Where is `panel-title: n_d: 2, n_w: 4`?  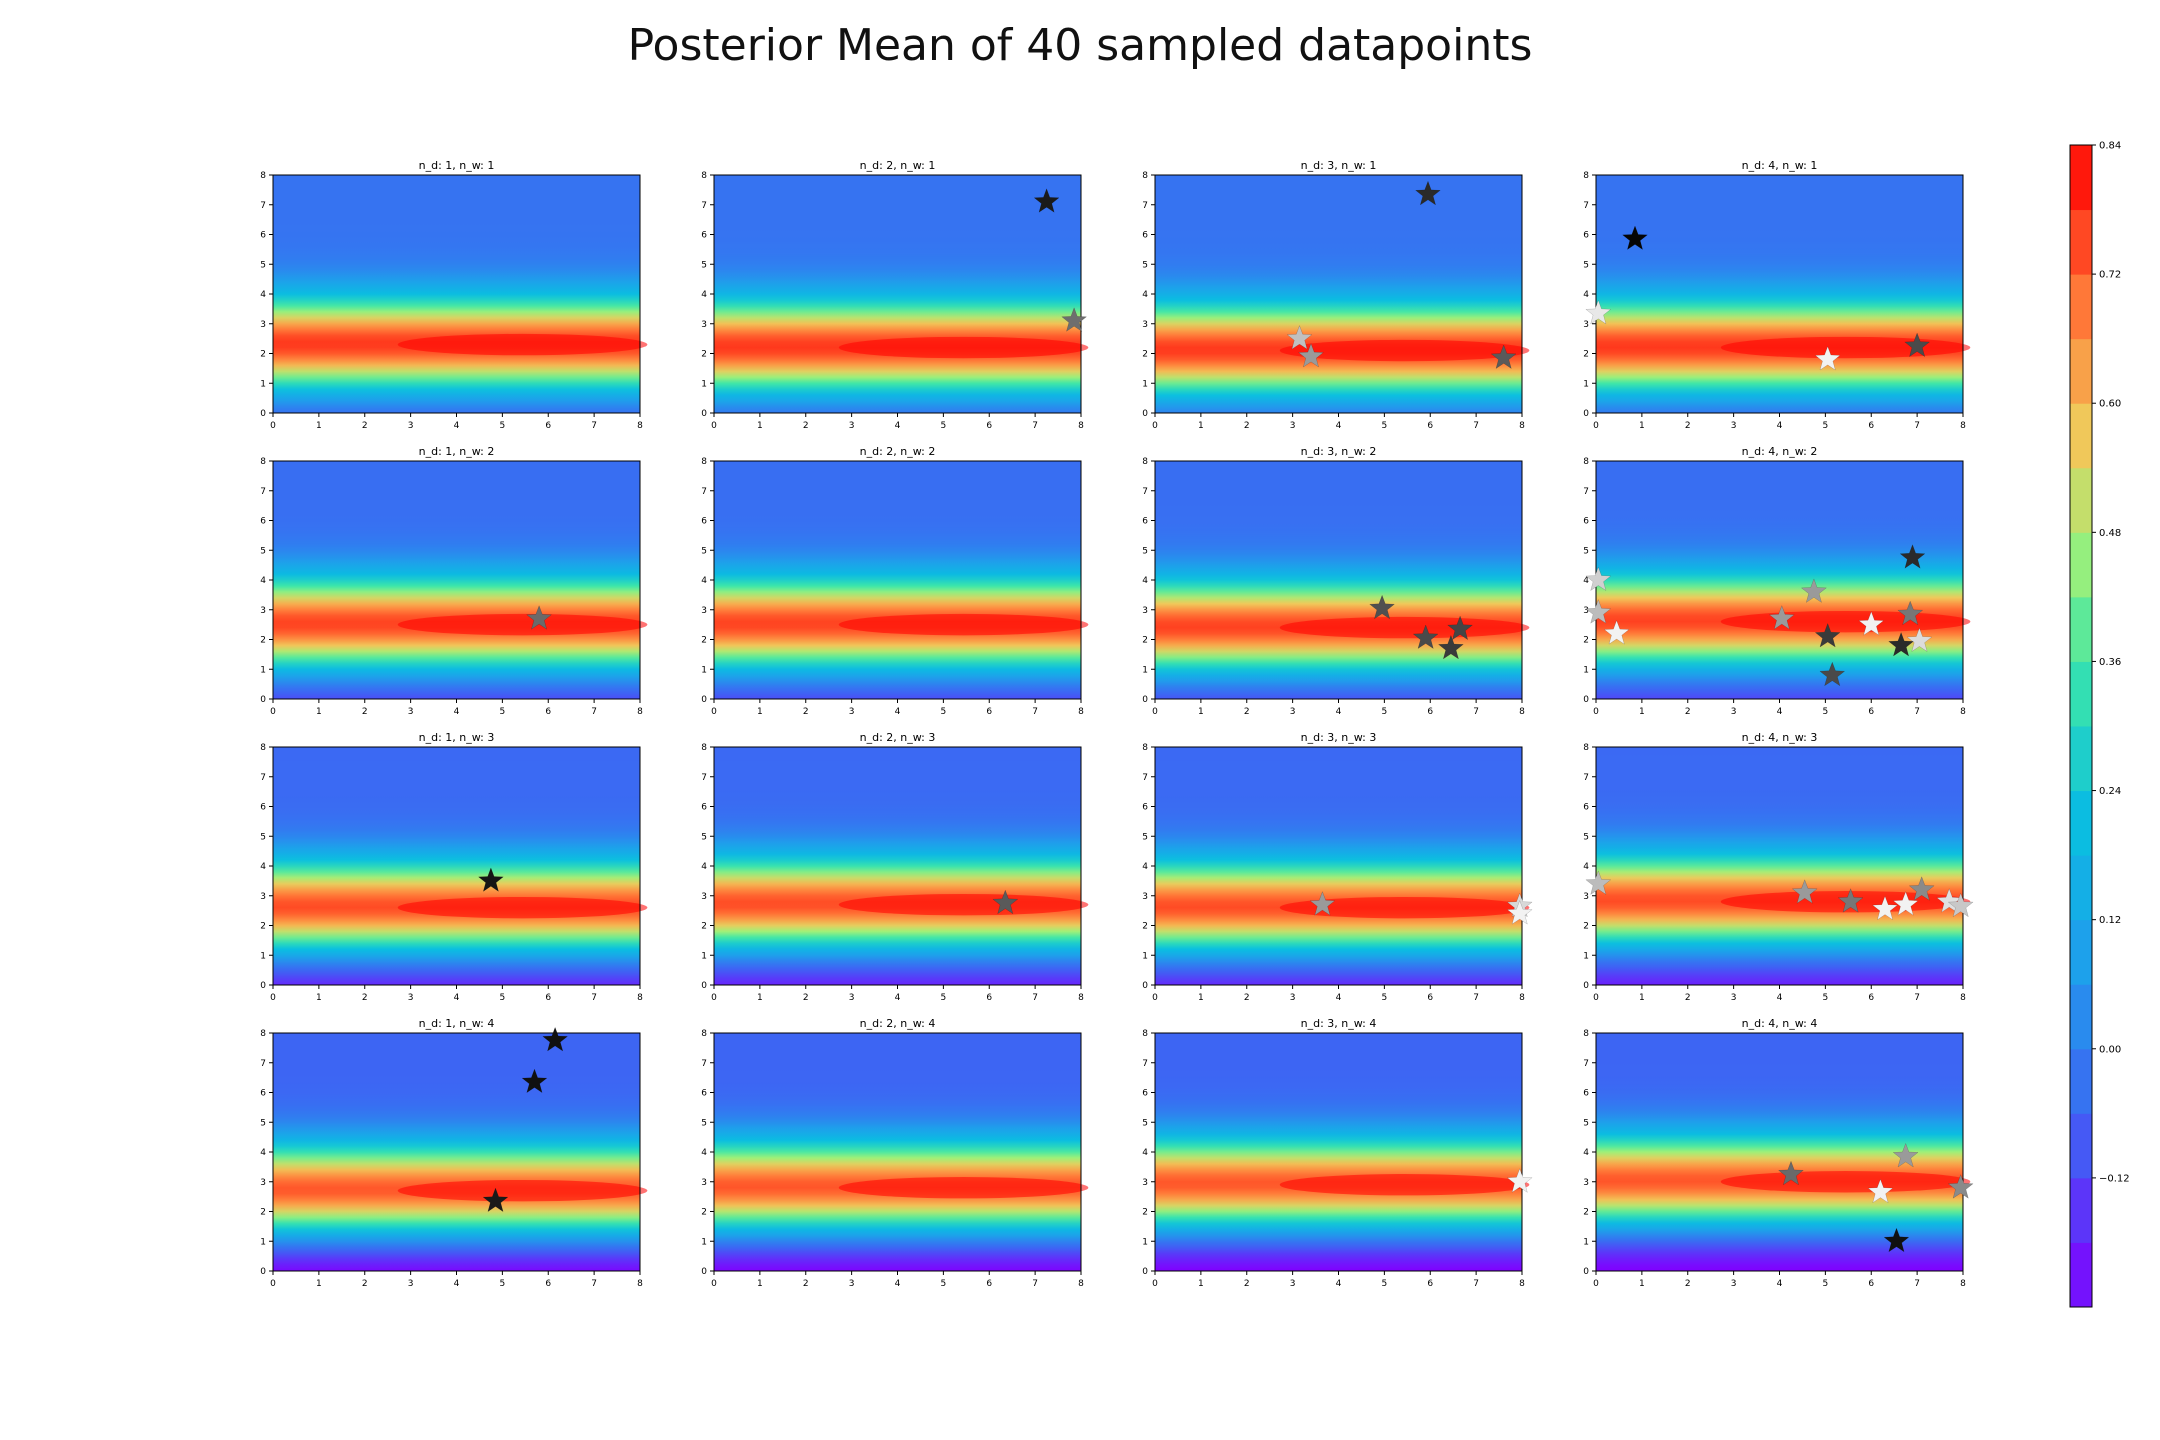
panel-title: n_d: 2, n_w: 4 is located at coordinates (898, 1023).